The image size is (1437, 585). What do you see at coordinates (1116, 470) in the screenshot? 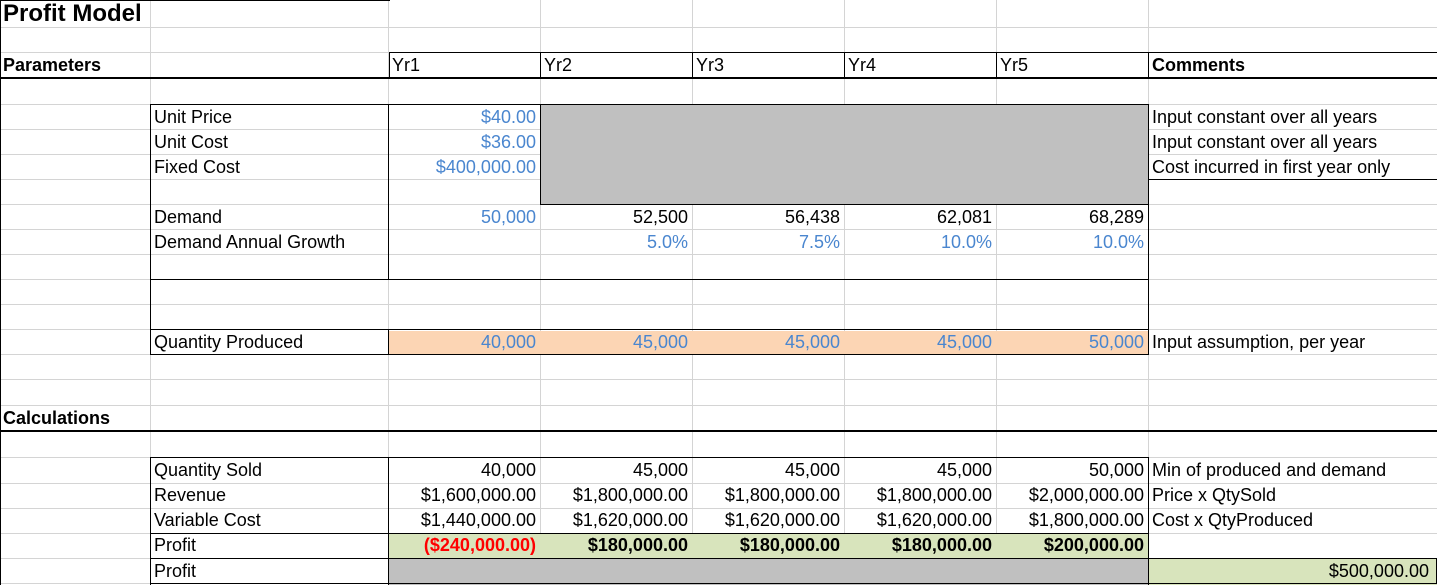
I see `quantity-sold-cell-yr5: 50,000` at bounding box center [1116, 470].